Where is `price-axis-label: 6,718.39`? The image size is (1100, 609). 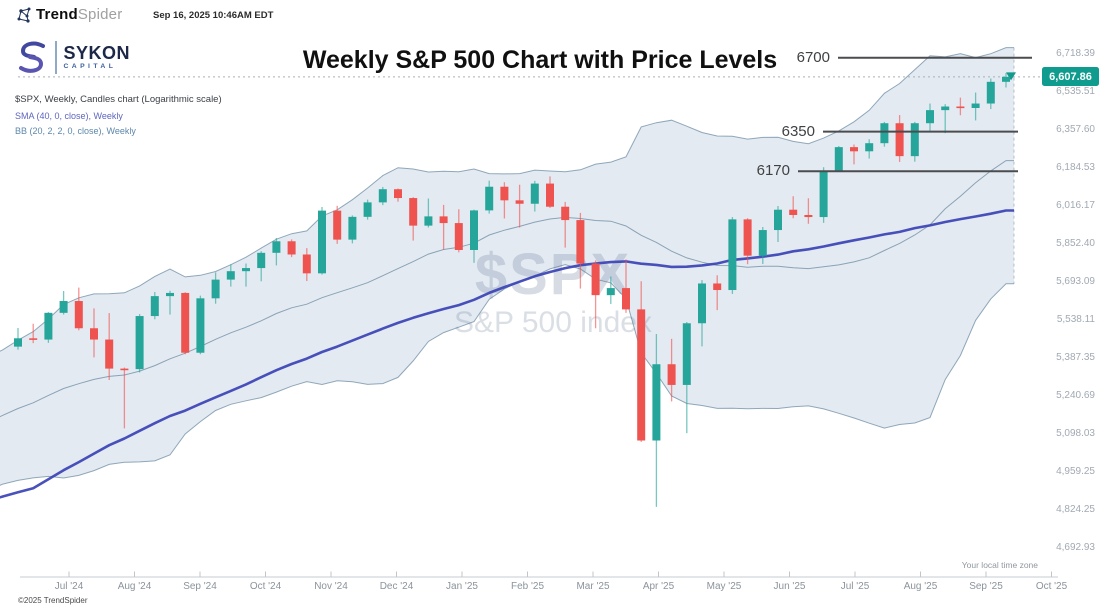
price-axis-label: 6,718.39 is located at coordinates (1075, 53).